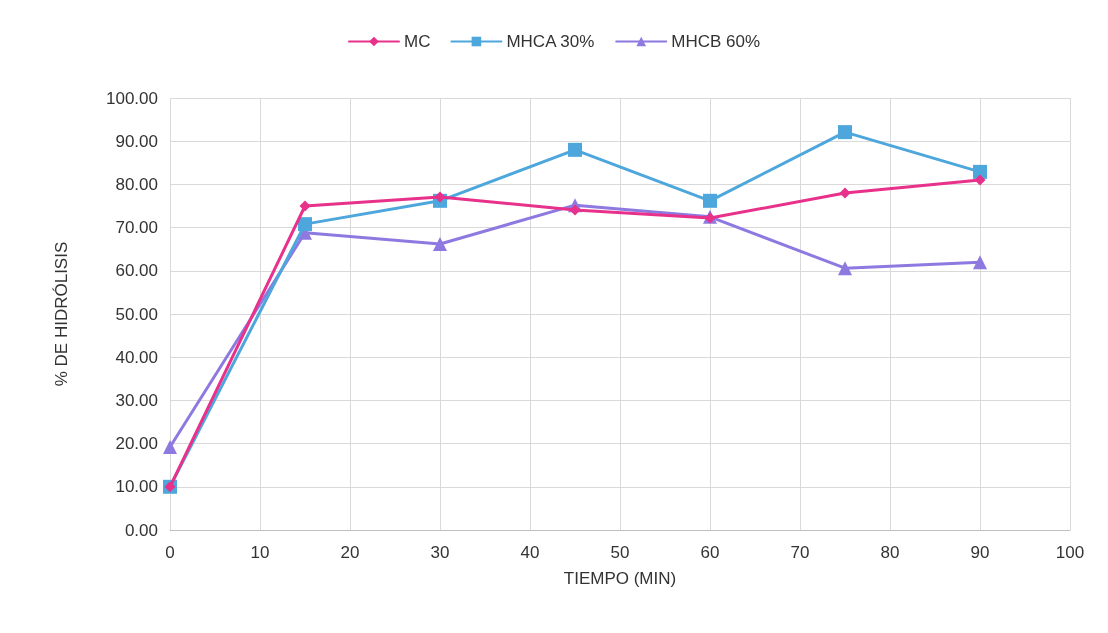  Describe the element at coordinates (136, 400) in the screenshot. I see `y-tick-label: 30.00` at that location.